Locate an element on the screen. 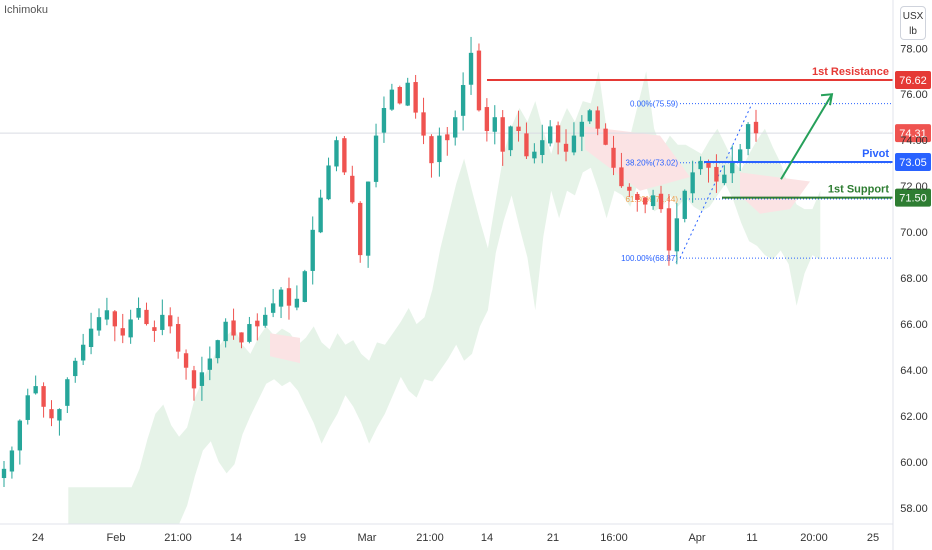 The height and width of the screenshot is (550, 932). price-tick-label: 58.00 is located at coordinates (914, 509).